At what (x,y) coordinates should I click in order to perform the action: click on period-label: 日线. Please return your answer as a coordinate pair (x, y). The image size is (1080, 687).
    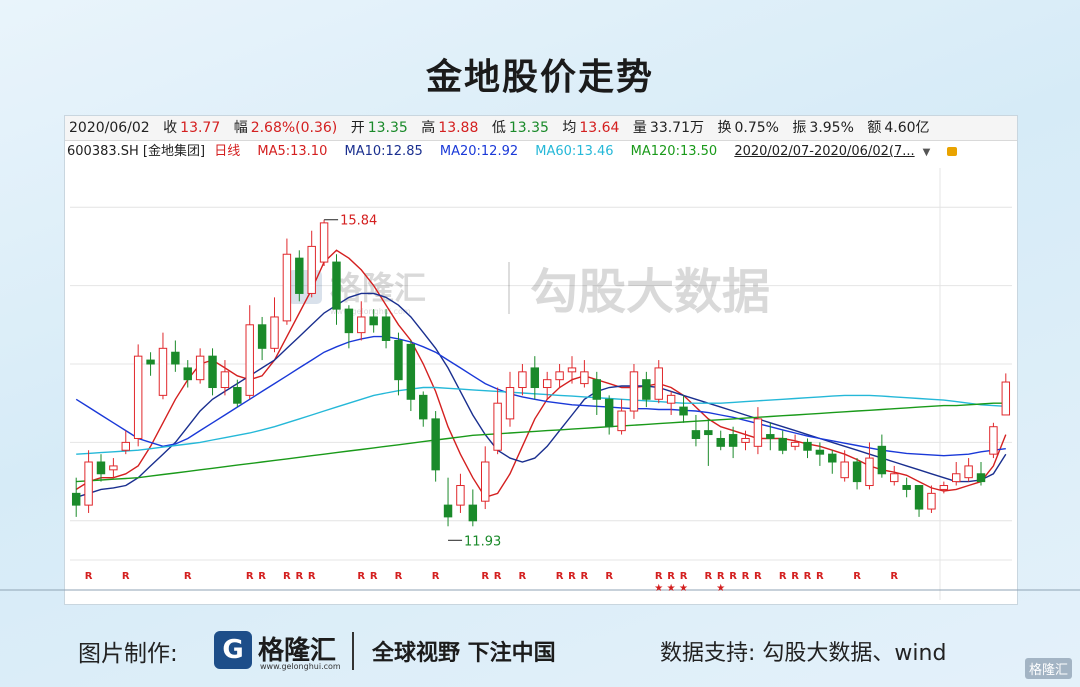
    Looking at the image, I should click on (227, 151).